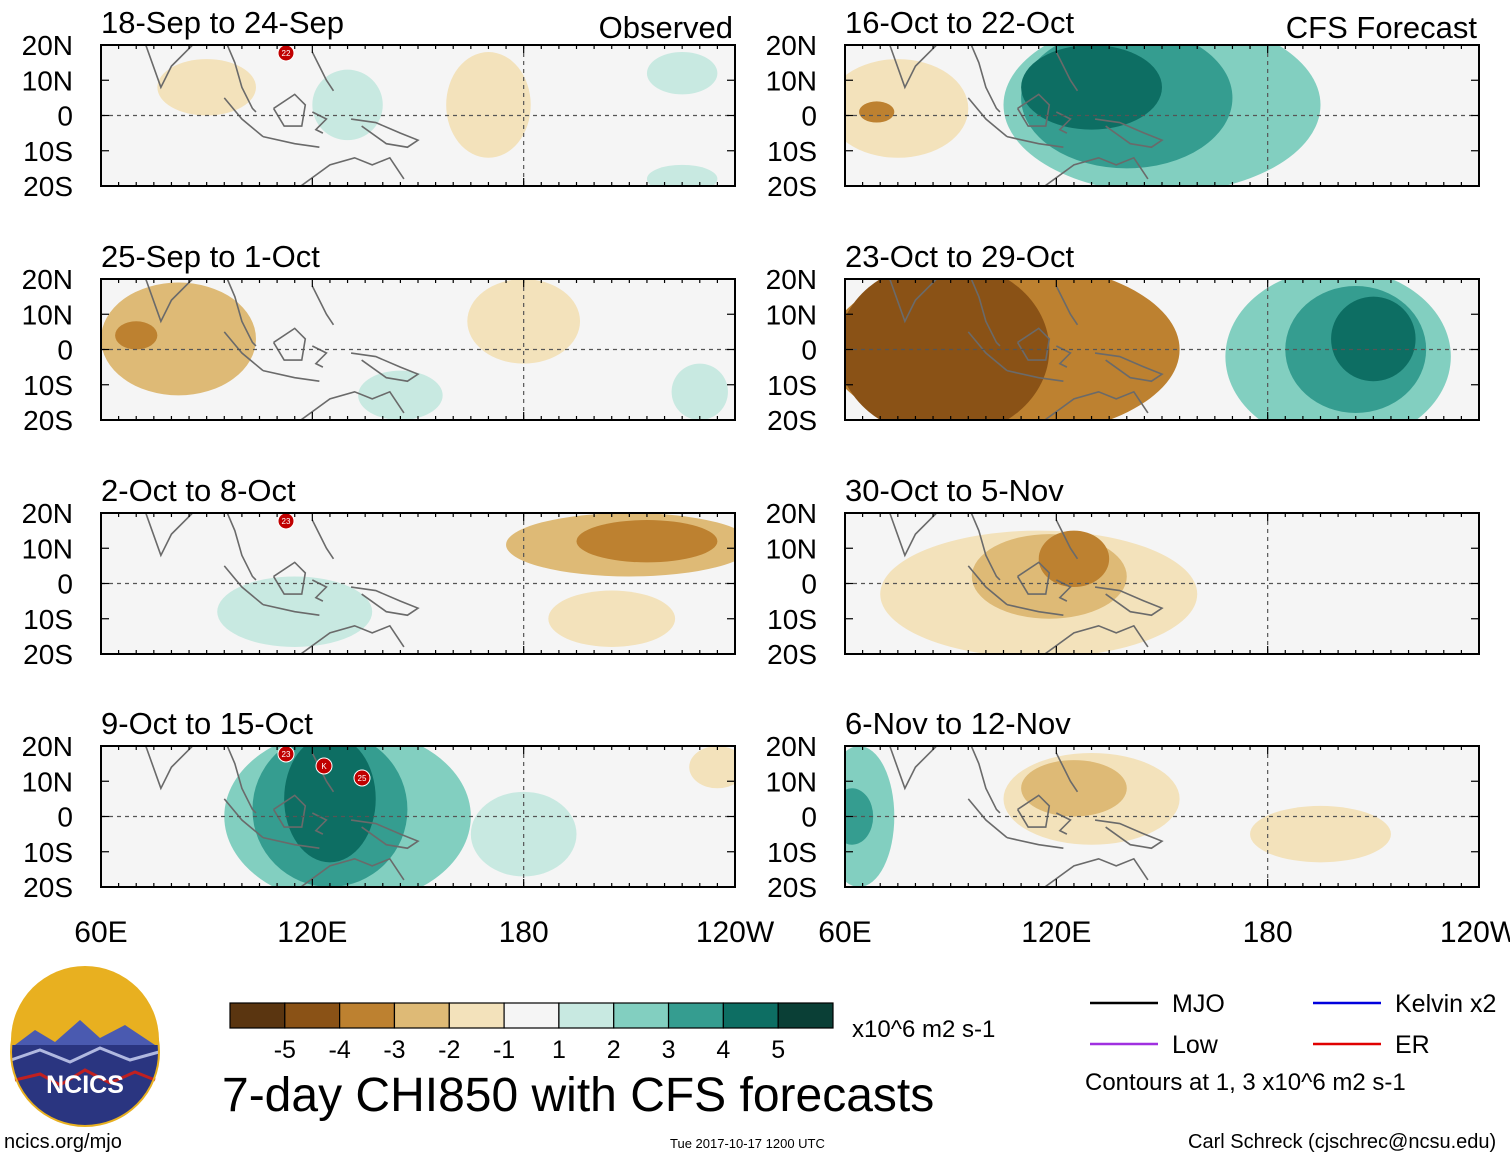 Image resolution: width=1510 pixels, height=1159 pixels. What do you see at coordinates (1123, 337) in the screenshot?
I see `map-panel: 23-Oct to 29-Oct 20N 10N 0 10S 20S` at bounding box center [1123, 337].